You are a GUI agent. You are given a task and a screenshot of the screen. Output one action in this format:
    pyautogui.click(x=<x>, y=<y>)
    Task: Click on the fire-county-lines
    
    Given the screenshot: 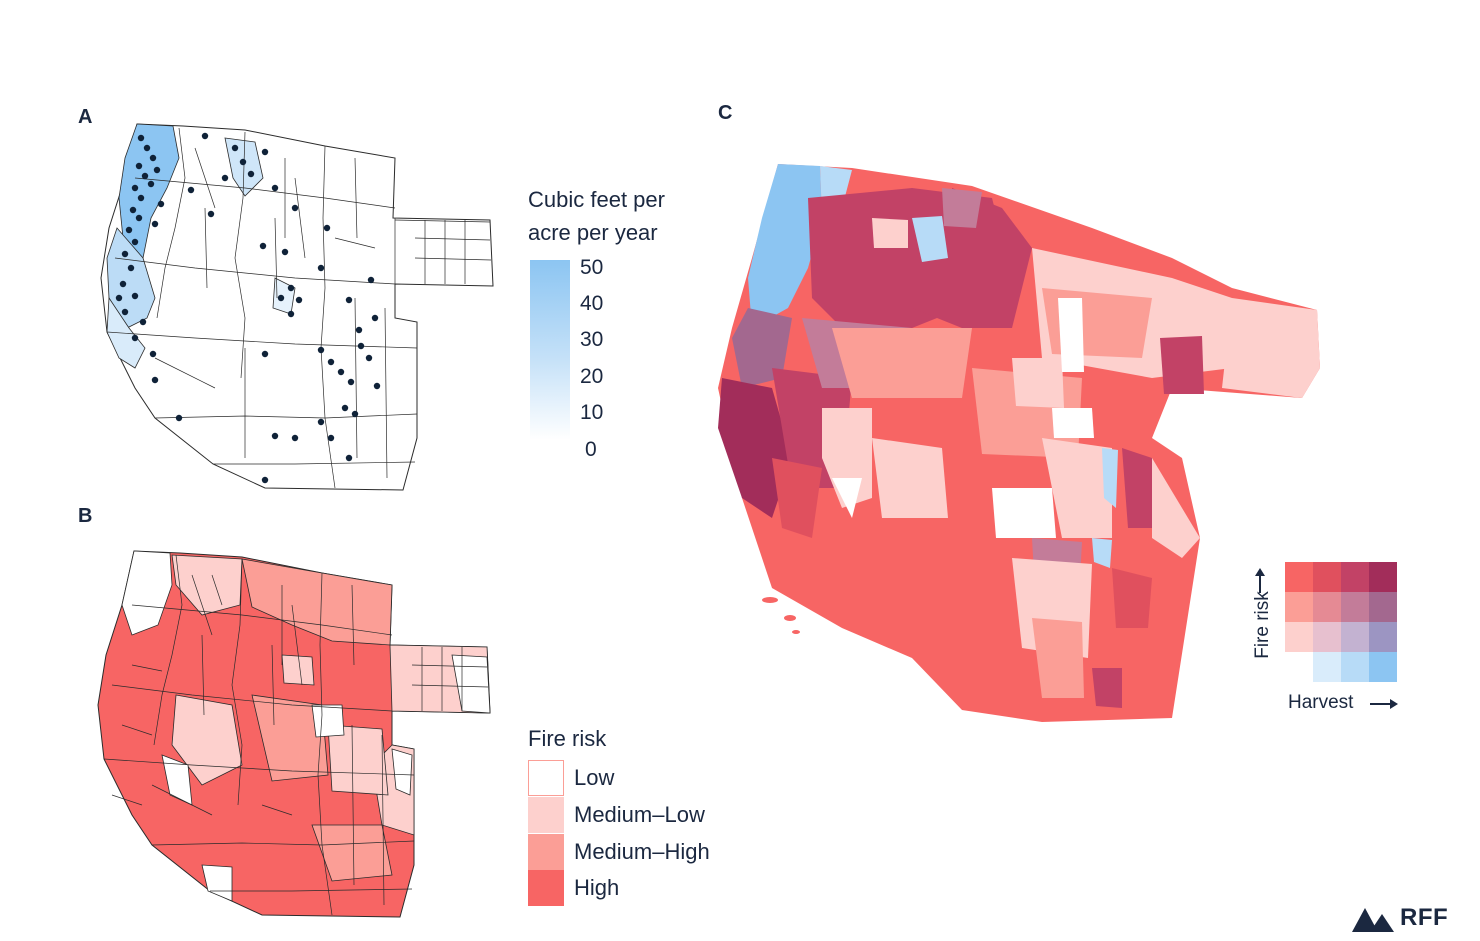 What is the action you would take?
    pyautogui.click(x=296, y=735)
    